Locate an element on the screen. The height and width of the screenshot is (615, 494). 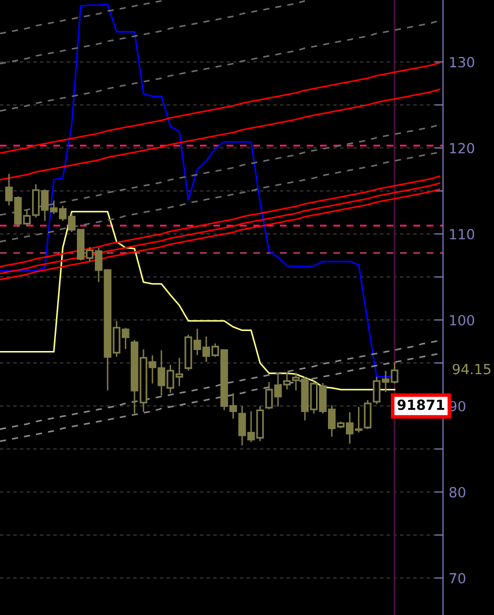
y-tick-label: 70 is located at coordinates (458, 578).